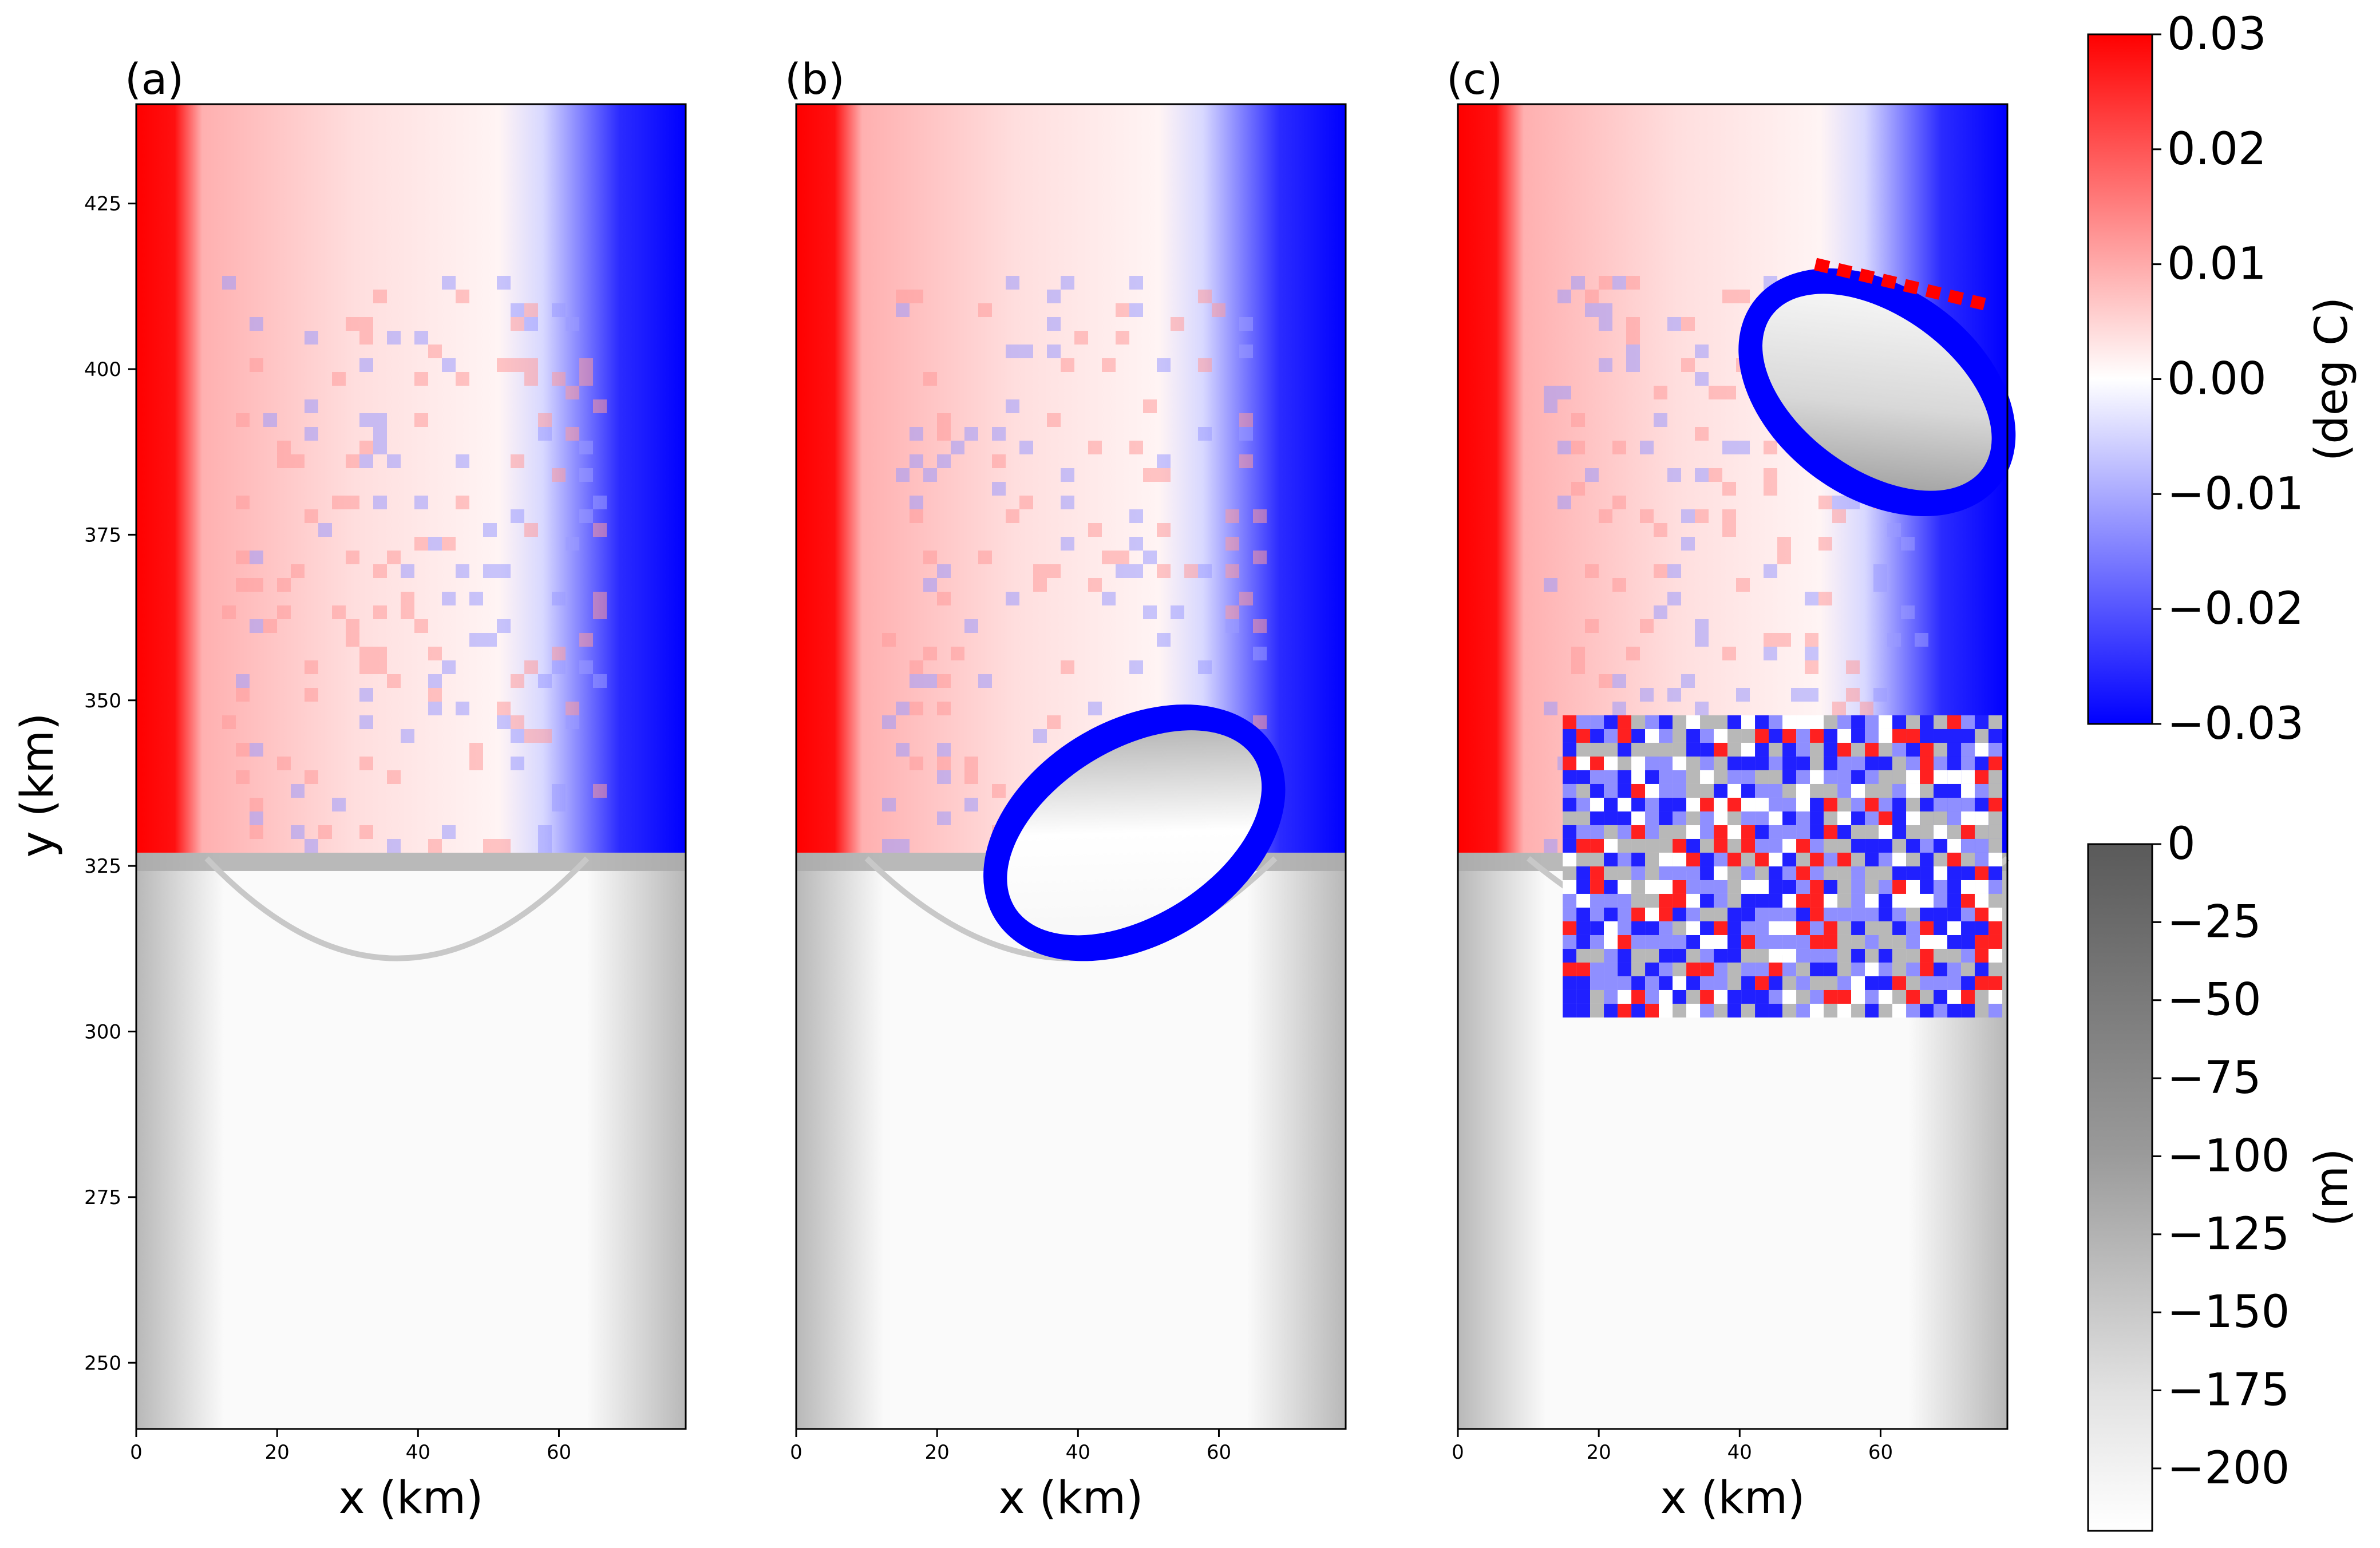  I want to click on ice-shelf-region, so click(411, 1140).